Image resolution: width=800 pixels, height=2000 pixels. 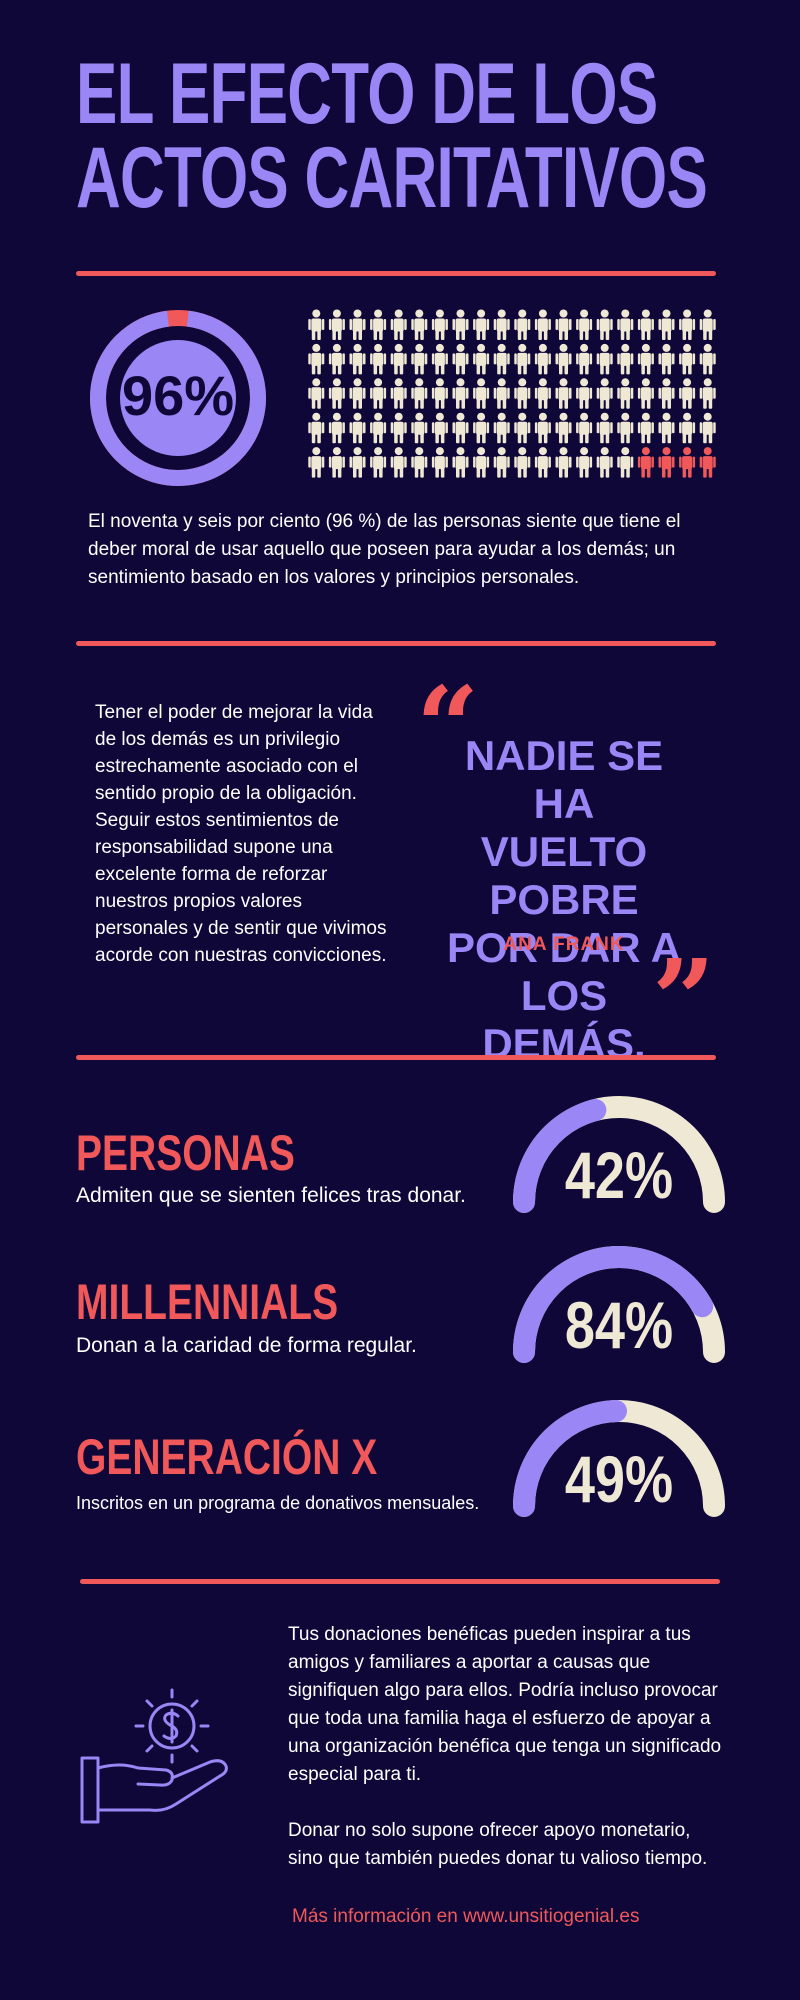 I want to click on gauge-millennials: 84%, so click(x=619, y=1305).